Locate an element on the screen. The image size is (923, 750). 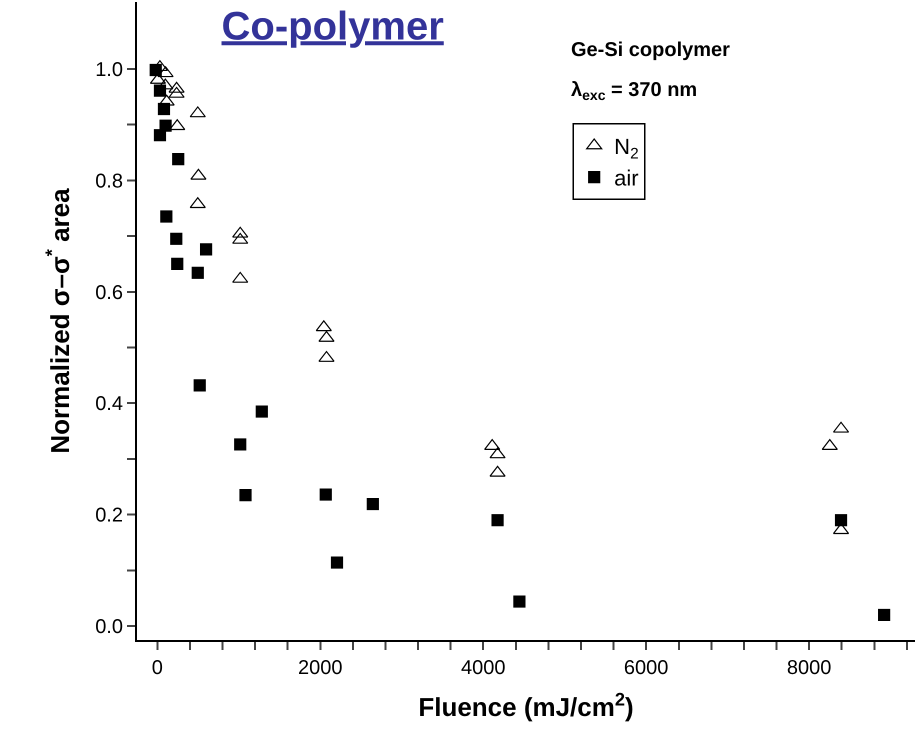
y-tick-label: 0.2 is located at coordinates (109, 515).